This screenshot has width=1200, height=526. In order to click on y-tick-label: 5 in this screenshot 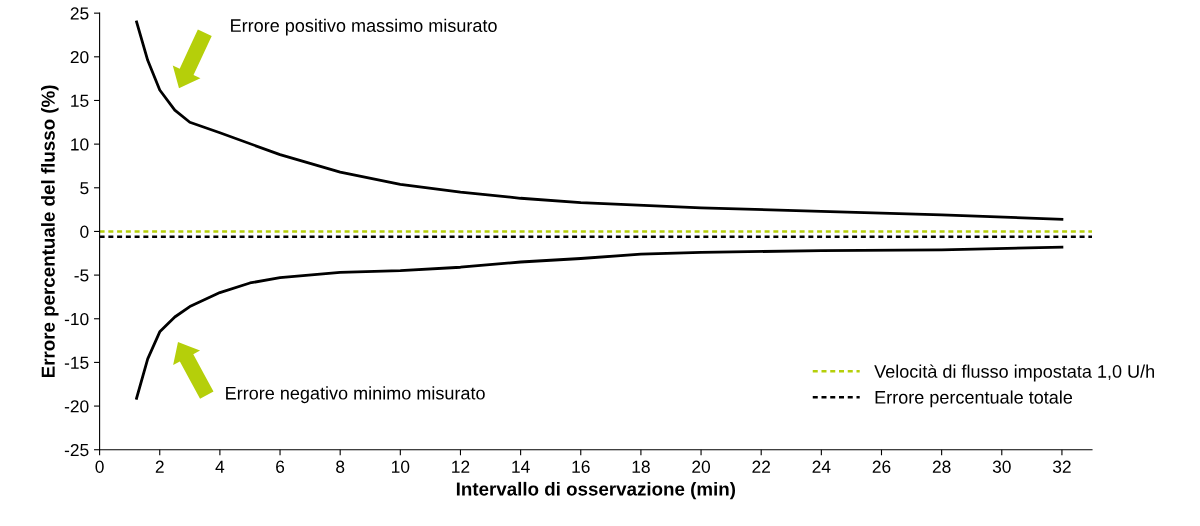, I will do `click(84, 188)`.